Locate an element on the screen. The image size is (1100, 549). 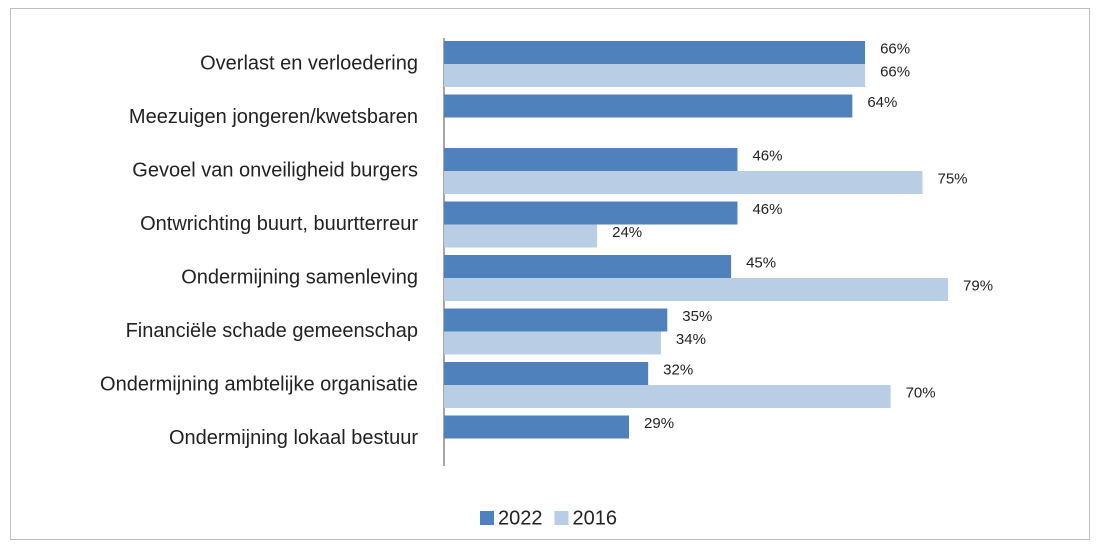
value-label: 35% is located at coordinates (697, 316).